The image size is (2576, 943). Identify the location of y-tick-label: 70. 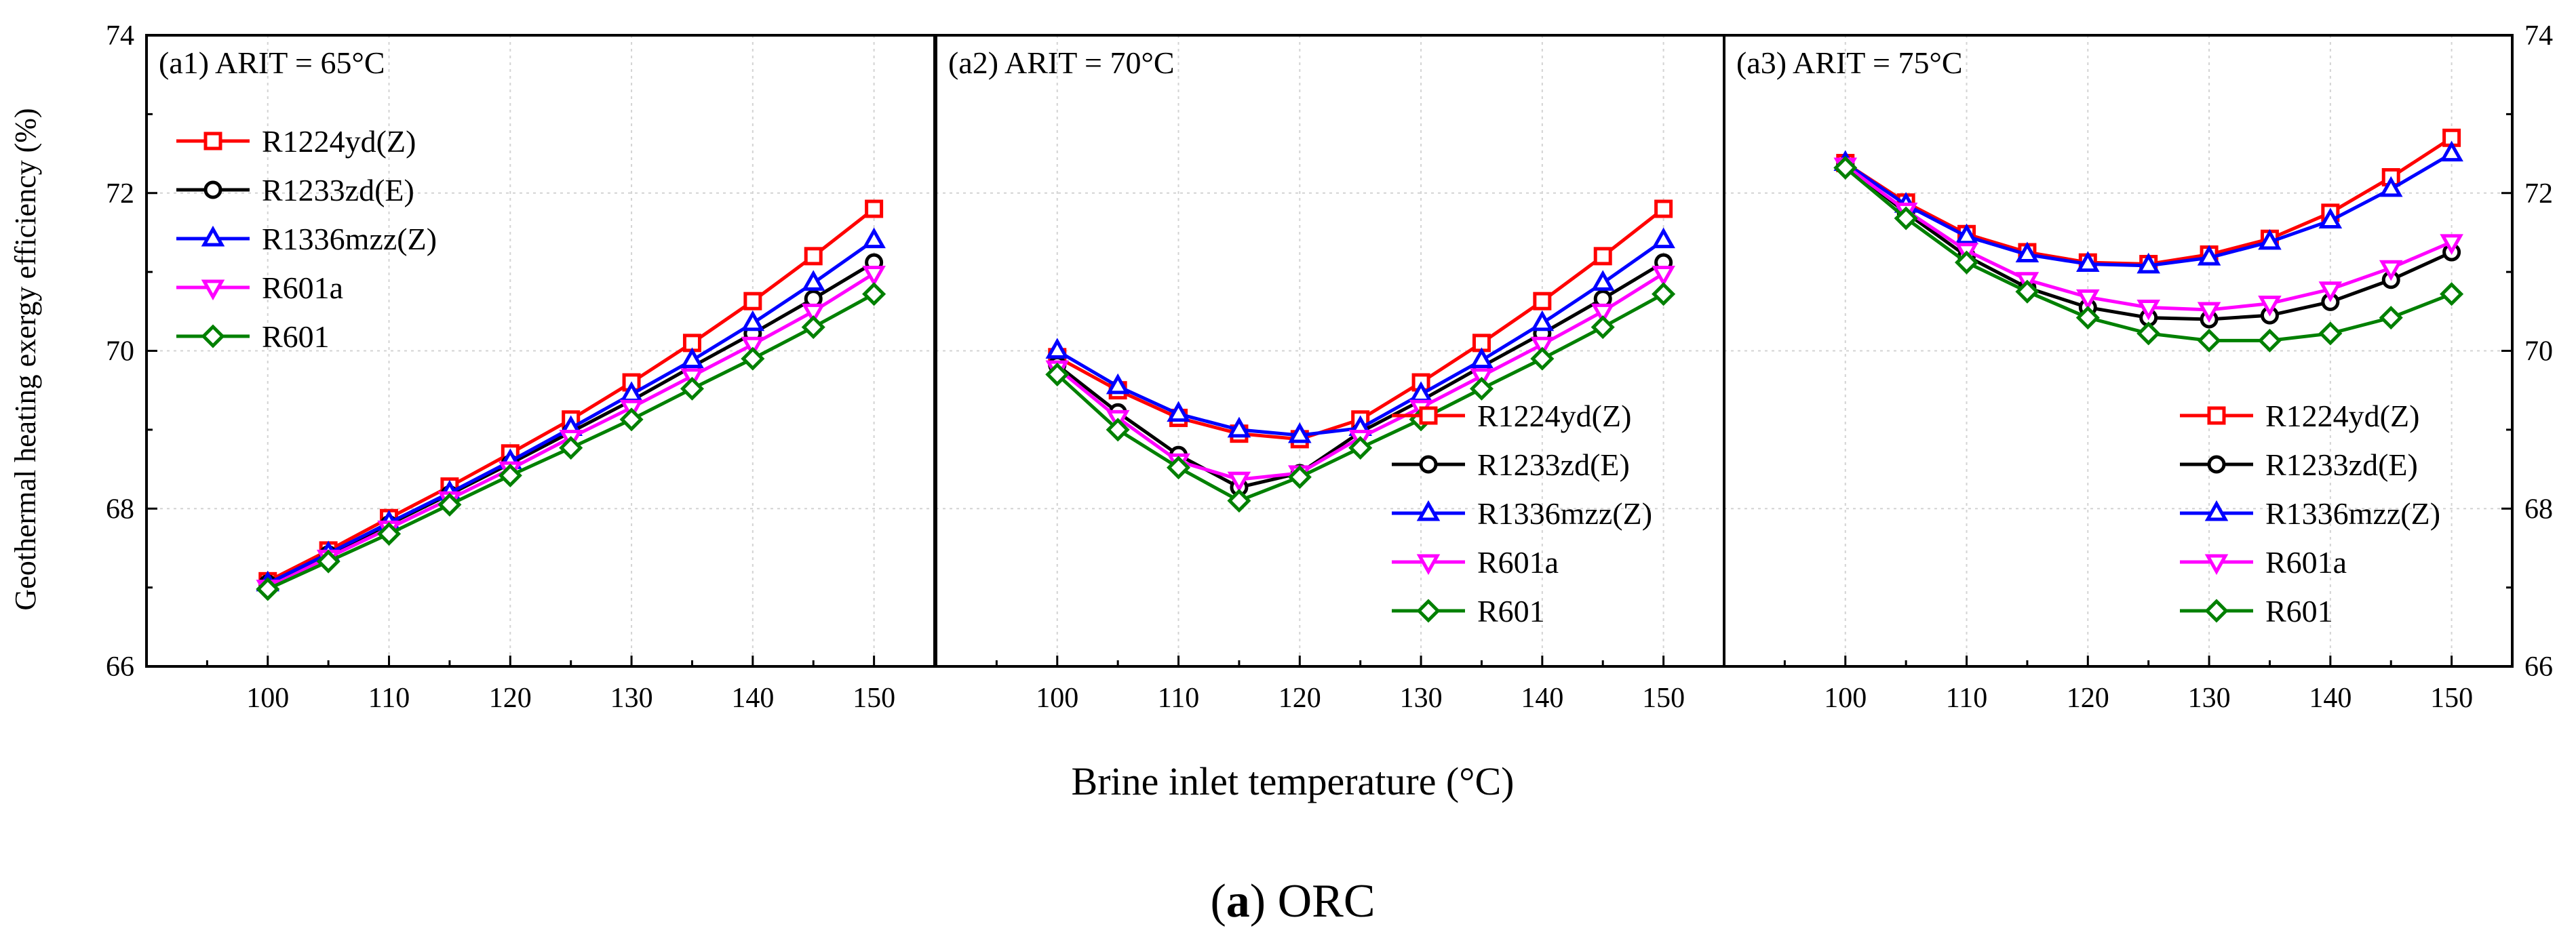
(120, 351).